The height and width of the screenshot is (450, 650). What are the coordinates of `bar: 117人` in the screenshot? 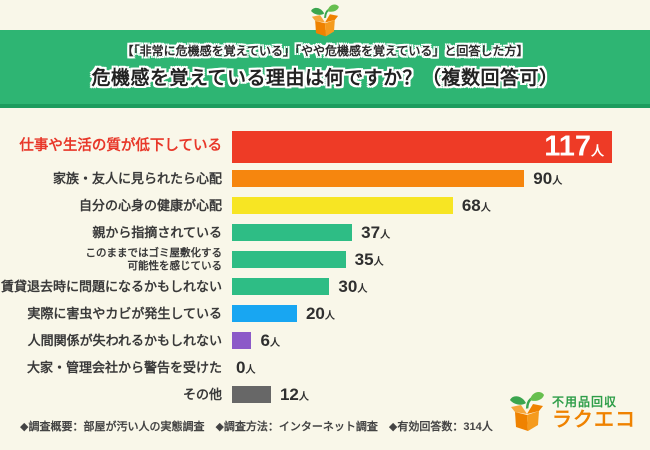 It's located at (422, 147).